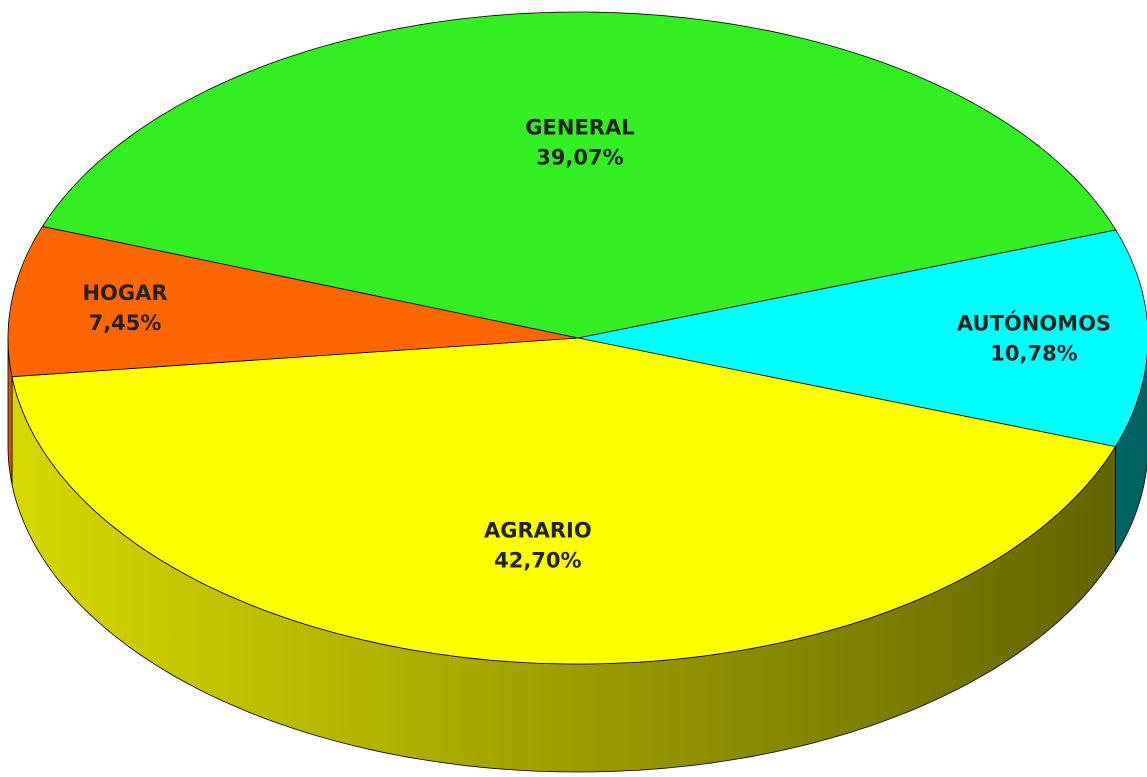 This screenshot has width=1147, height=777. Describe the element at coordinates (125, 323) in the screenshot. I see `slice-value-label: 7,45%` at that location.